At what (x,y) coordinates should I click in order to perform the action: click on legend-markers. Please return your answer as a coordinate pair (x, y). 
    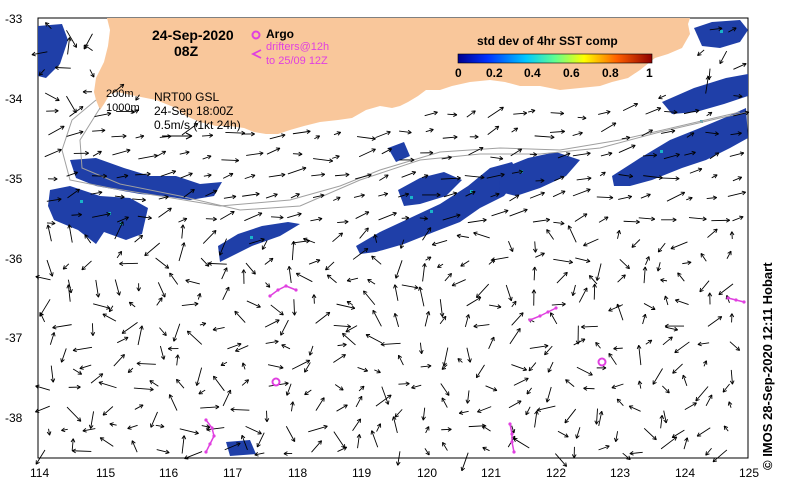
    Looking at the image, I should click on (256, 44).